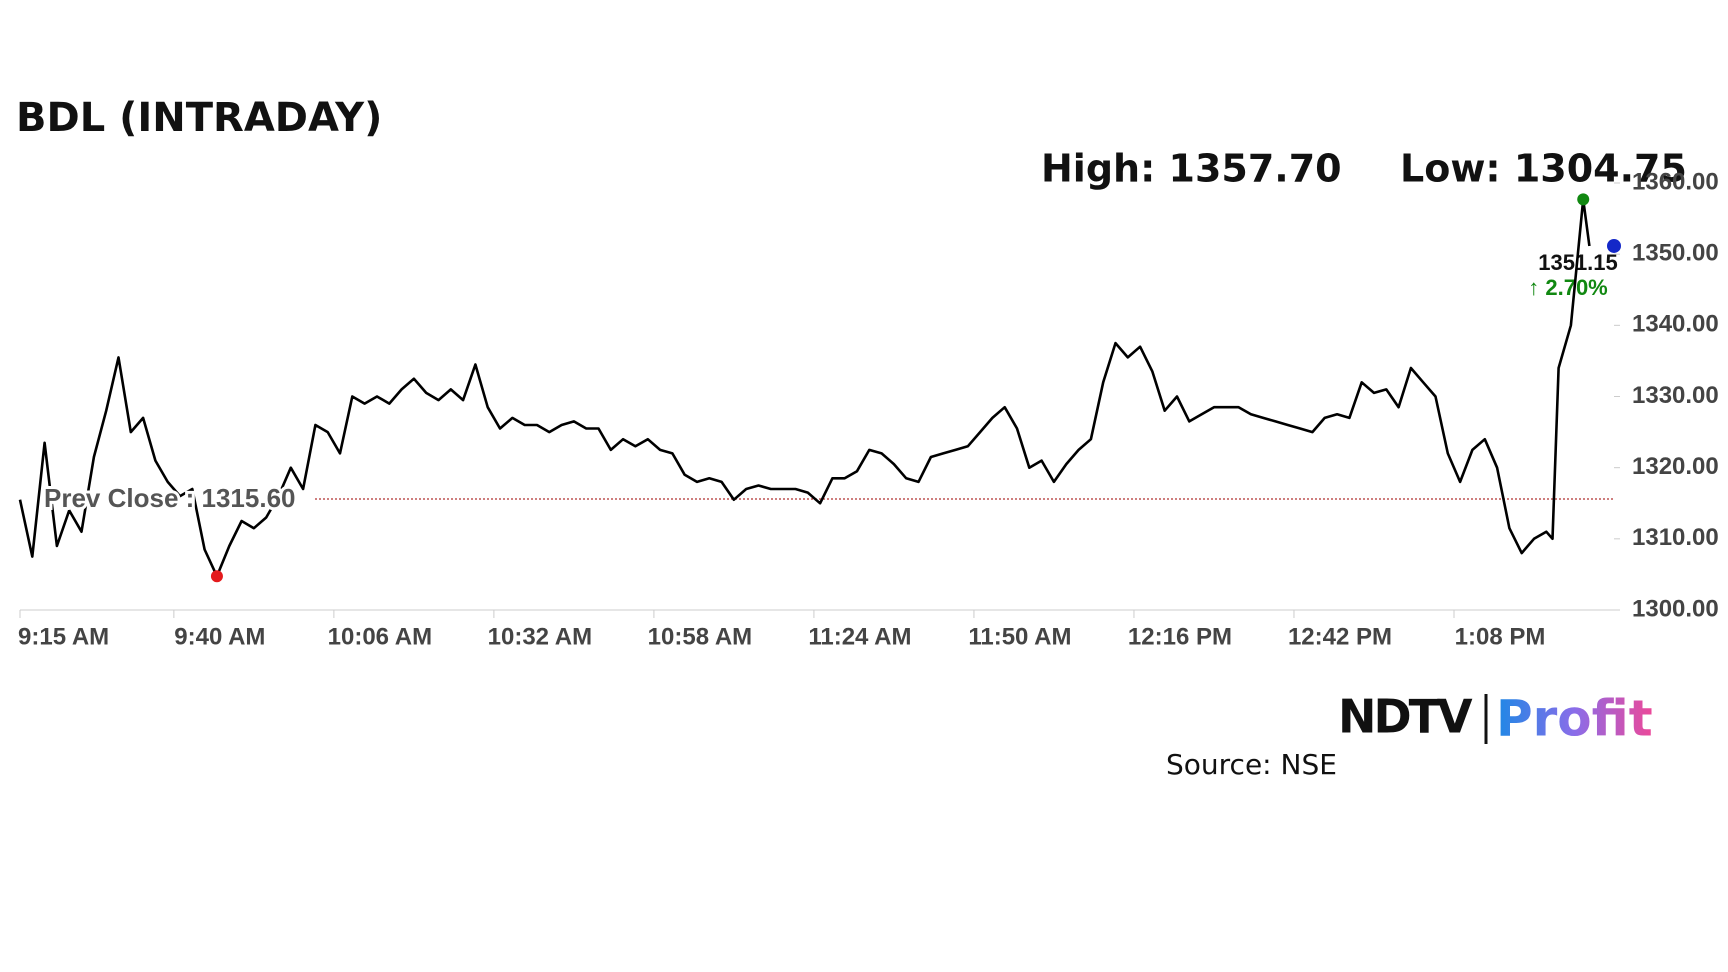 The height and width of the screenshot is (972, 1728). Describe the element at coordinates (1574, 719) in the screenshot. I see `logo-right: Profit` at that location.